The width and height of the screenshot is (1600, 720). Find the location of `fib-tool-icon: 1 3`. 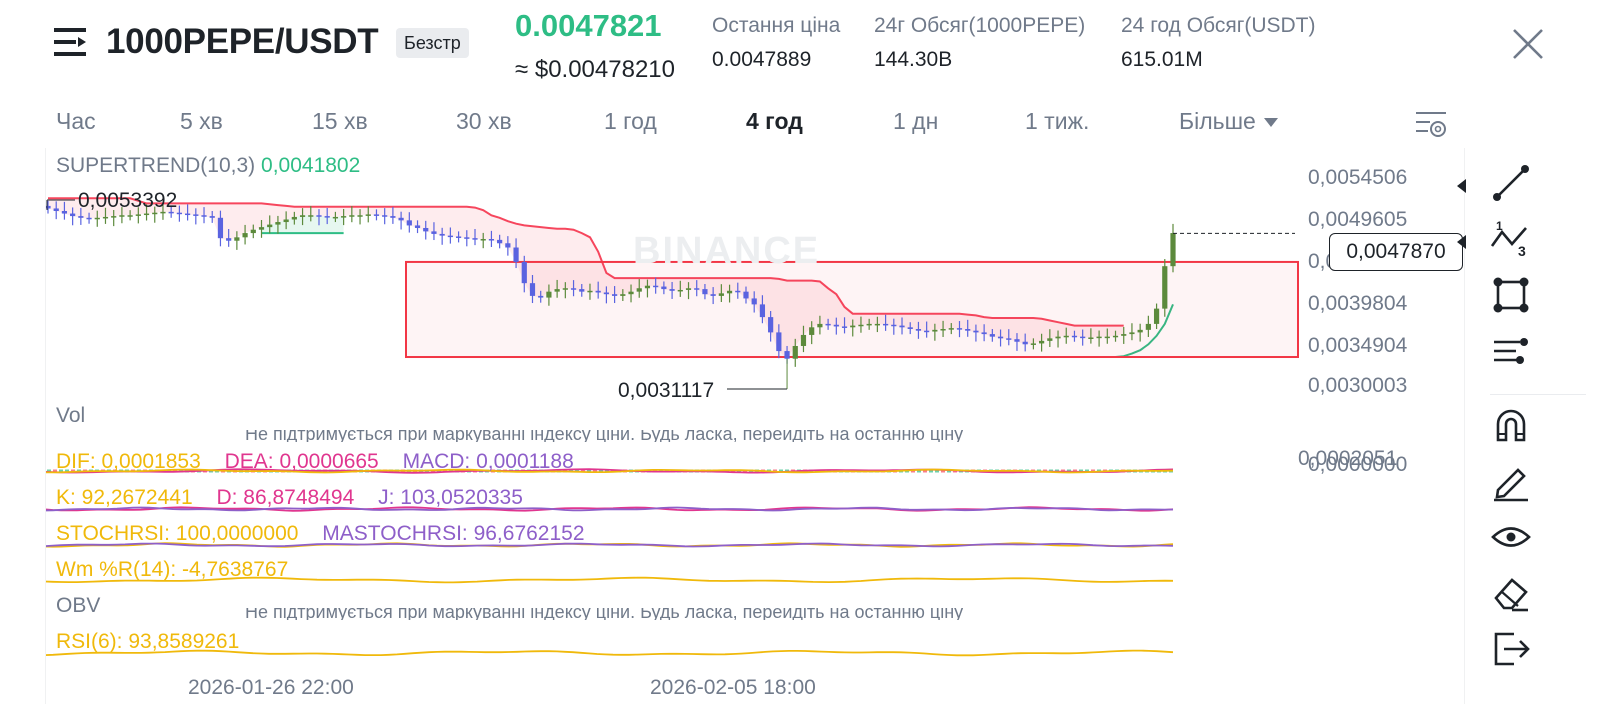

fib-tool-icon: 1 3 is located at coordinates (1511, 239).